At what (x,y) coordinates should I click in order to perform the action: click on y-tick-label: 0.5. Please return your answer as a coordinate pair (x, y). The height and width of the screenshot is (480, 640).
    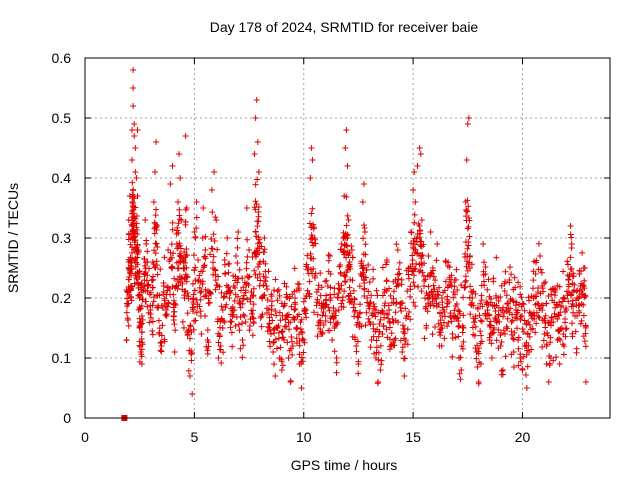
    Looking at the image, I should click on (62, 118).